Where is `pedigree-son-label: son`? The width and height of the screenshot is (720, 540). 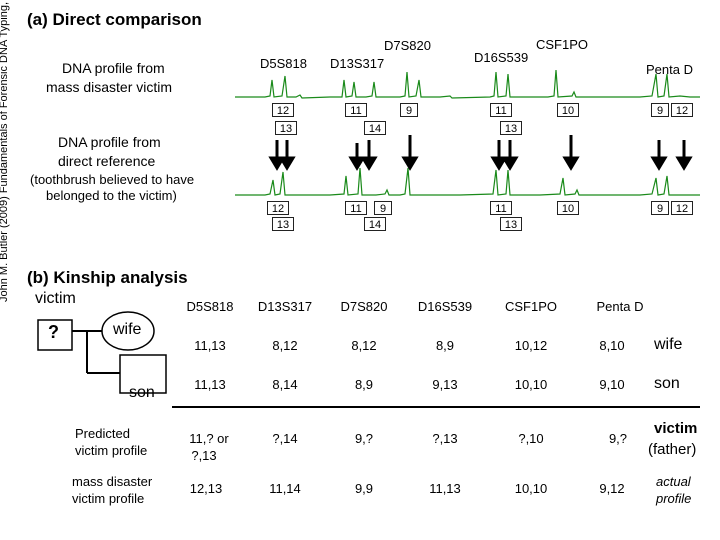 pedigree-son-label: son is located at coordinates (142, 392).